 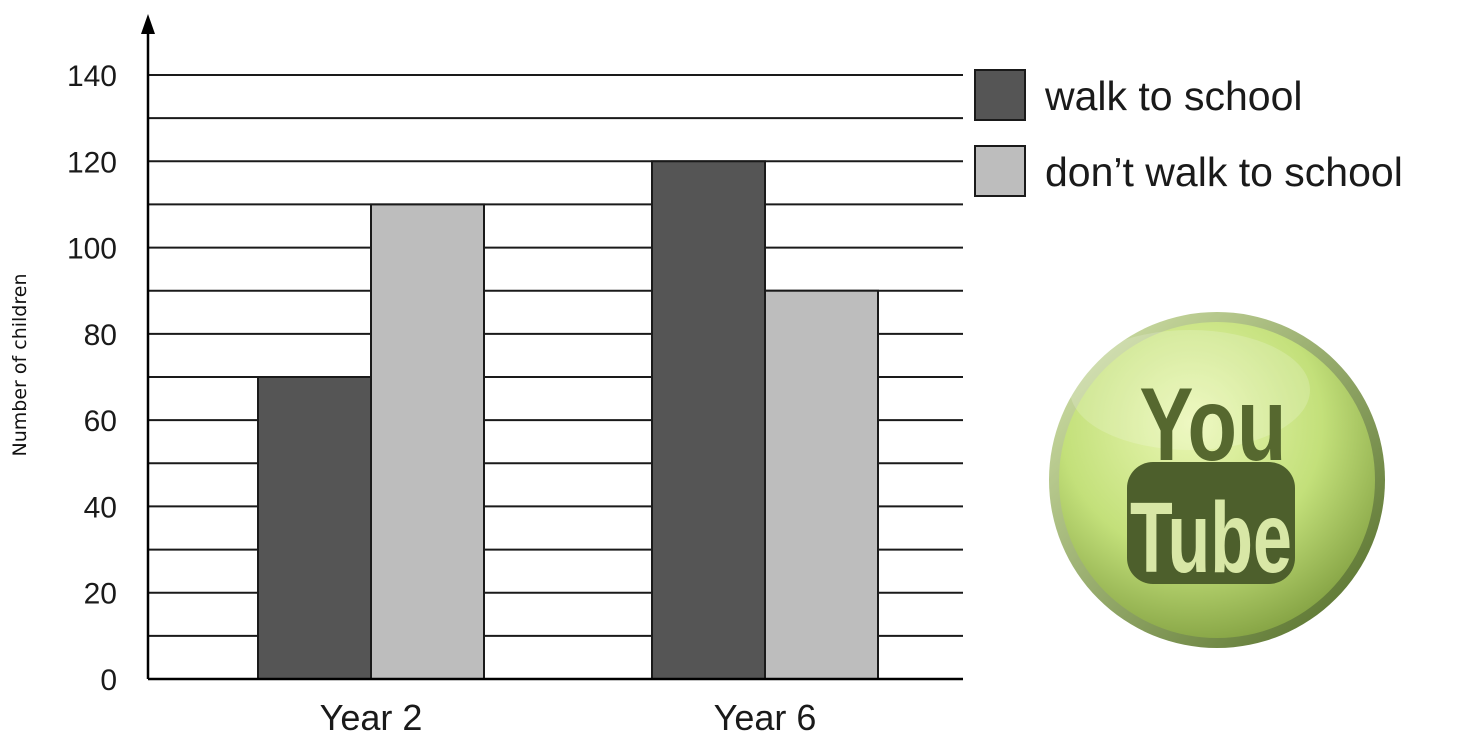 What do you see at coordinates (108, 680) in the screenshot?
I see `y-tick-label: 0` at bounding box center [108, 680].